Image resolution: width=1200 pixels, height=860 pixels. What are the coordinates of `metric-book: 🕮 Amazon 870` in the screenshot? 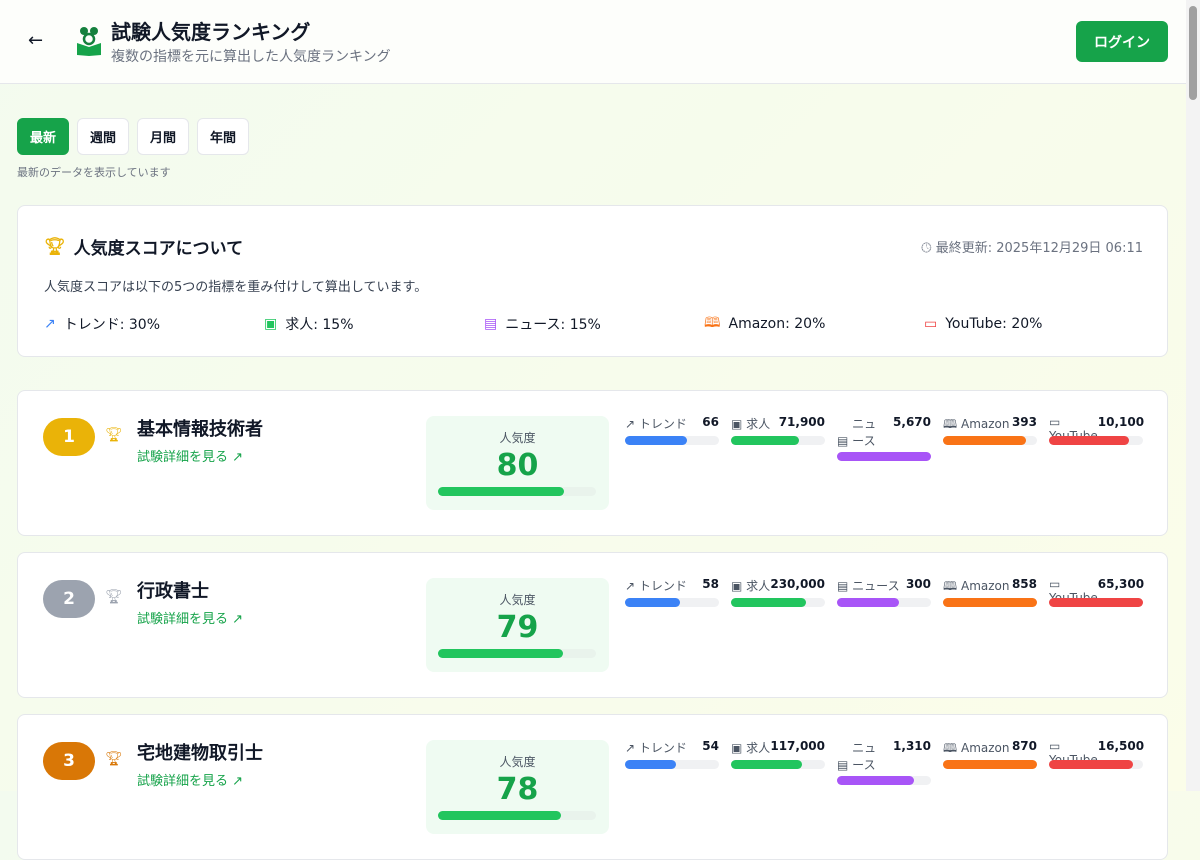 It's located at (990, 769).